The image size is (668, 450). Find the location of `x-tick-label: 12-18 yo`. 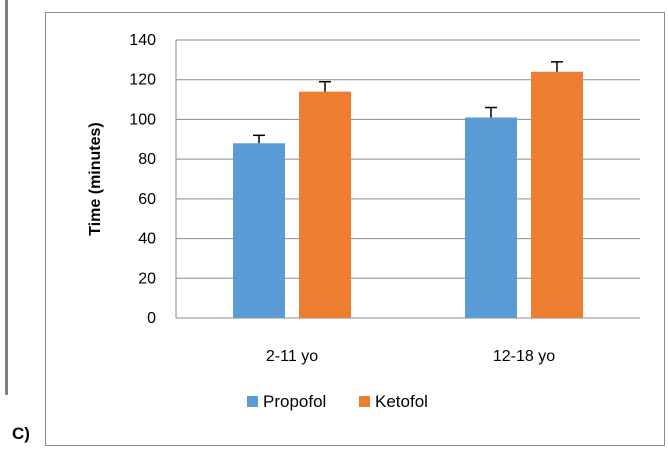

x-tick-label: 12-18 yo is located at coordinates (524, 356).